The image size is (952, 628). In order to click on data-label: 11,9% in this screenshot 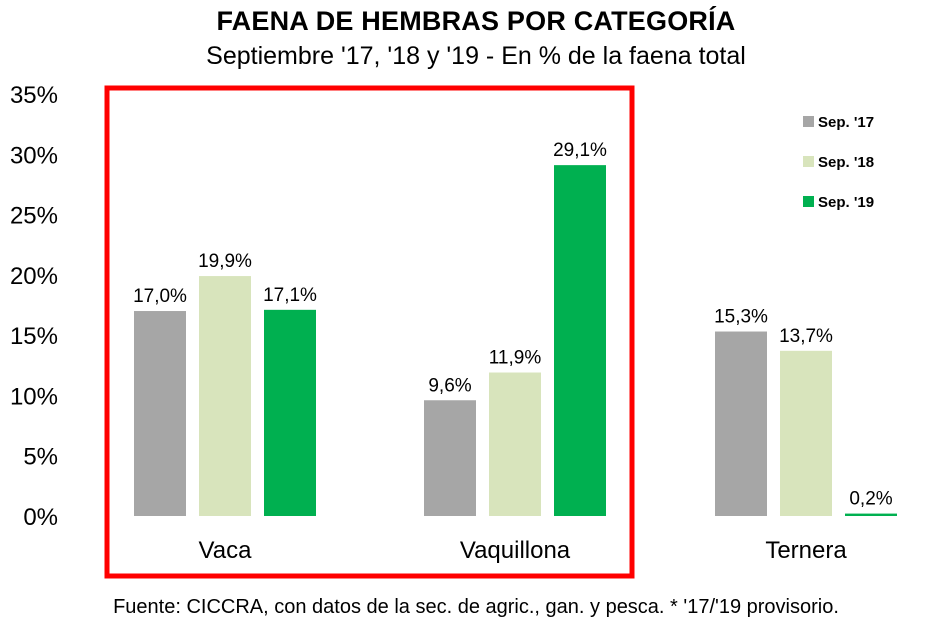, I will do `click(515, 358)`.